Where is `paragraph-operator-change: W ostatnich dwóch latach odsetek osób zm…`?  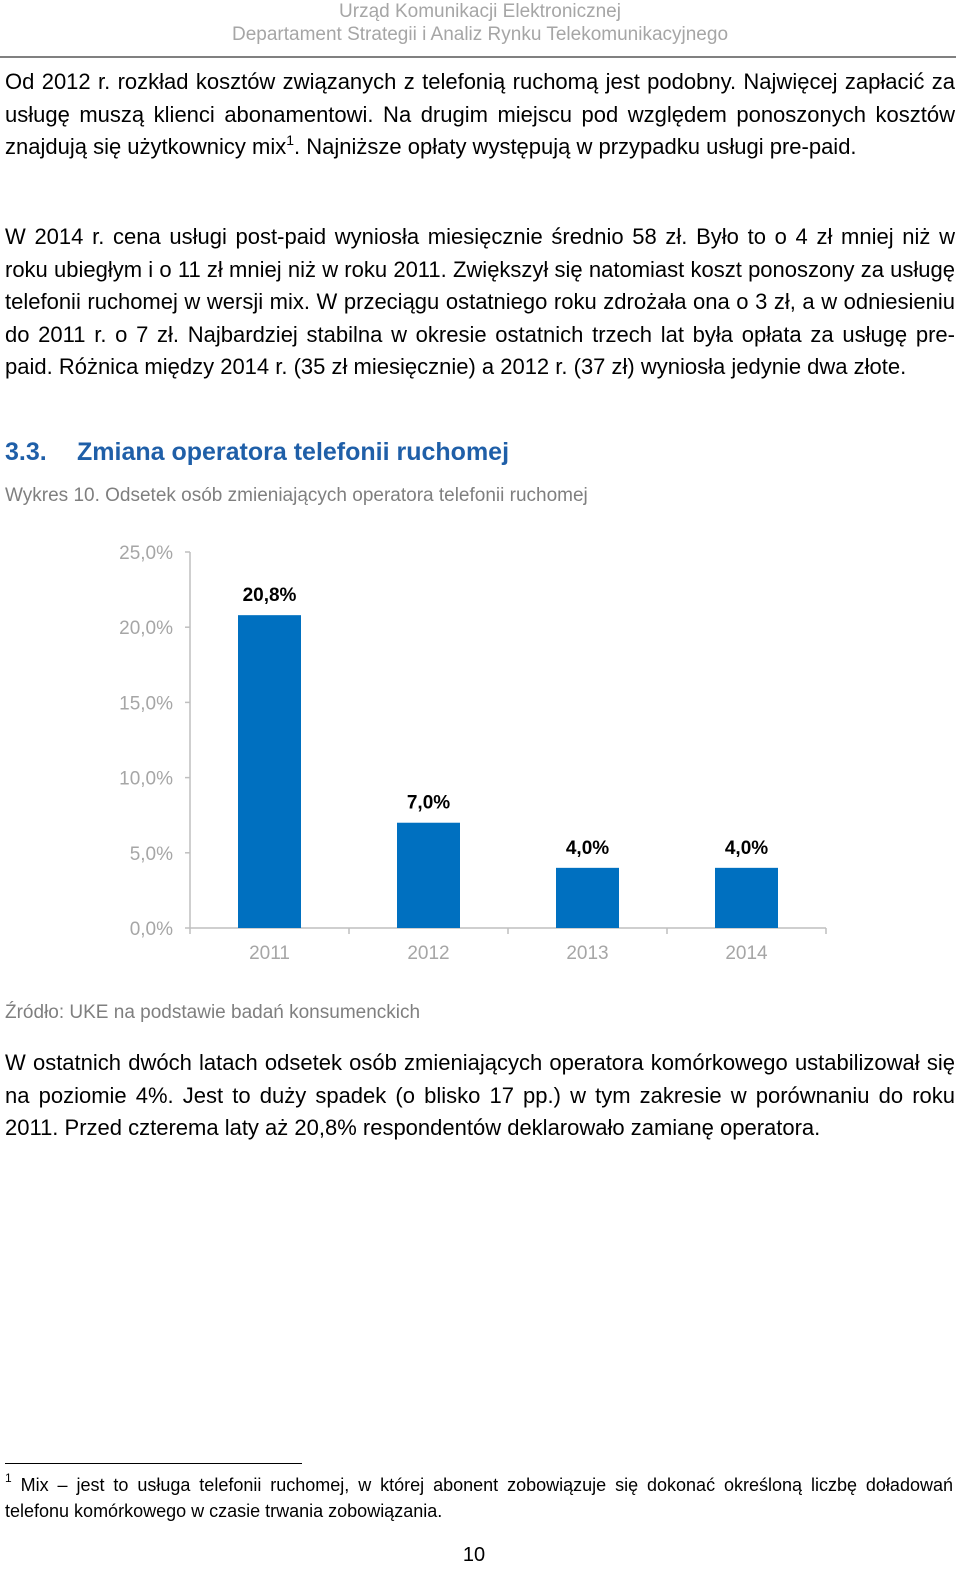 paragraph-operator-change: W ostatnich dwóch latach odsetek osób zm… is located at coordinates (480, 1095).